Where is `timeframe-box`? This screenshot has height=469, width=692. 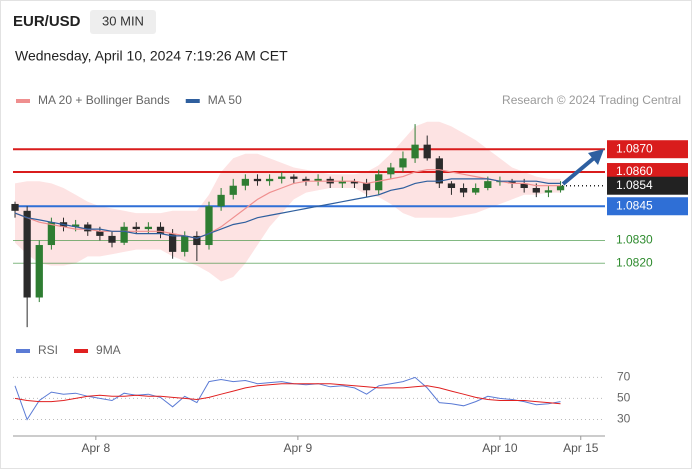
timeframe-box is located at coordinates (123, 22).